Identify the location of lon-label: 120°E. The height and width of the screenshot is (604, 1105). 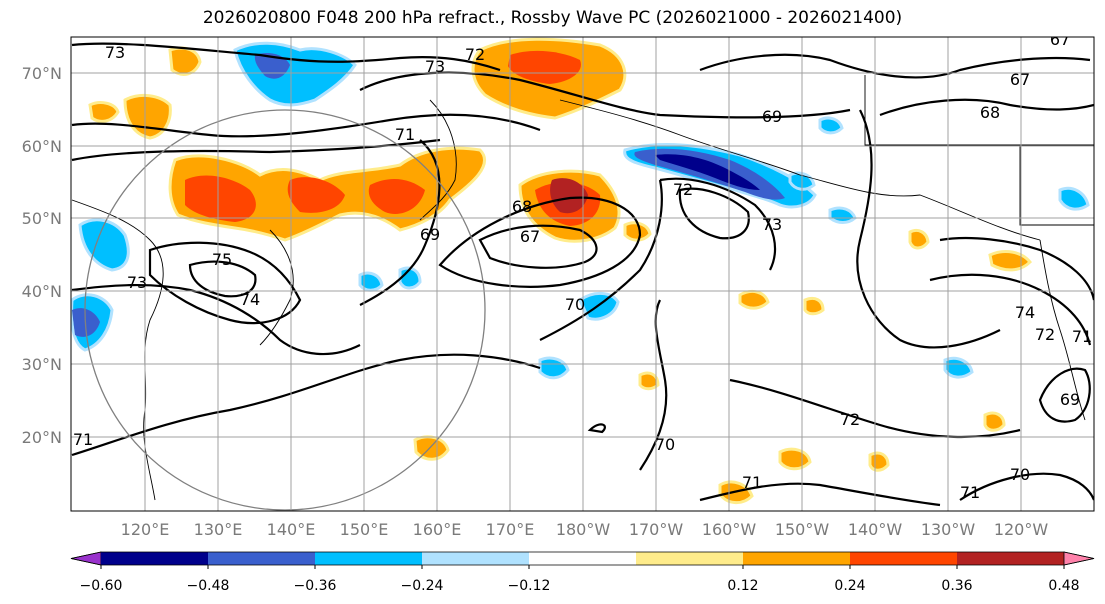
(145, 529).